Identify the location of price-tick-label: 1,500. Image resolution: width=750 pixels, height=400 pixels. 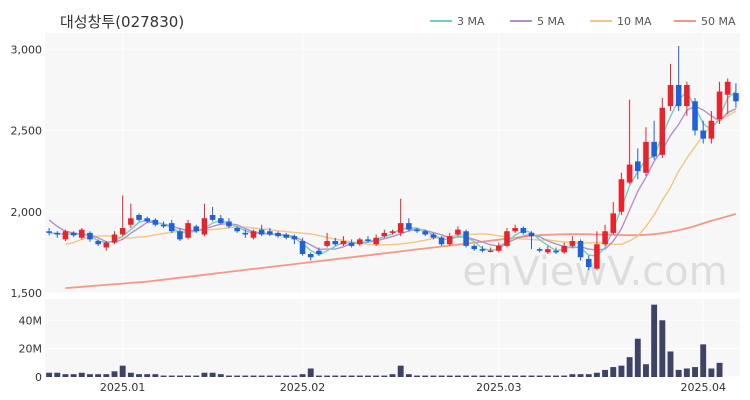
(27, 293).